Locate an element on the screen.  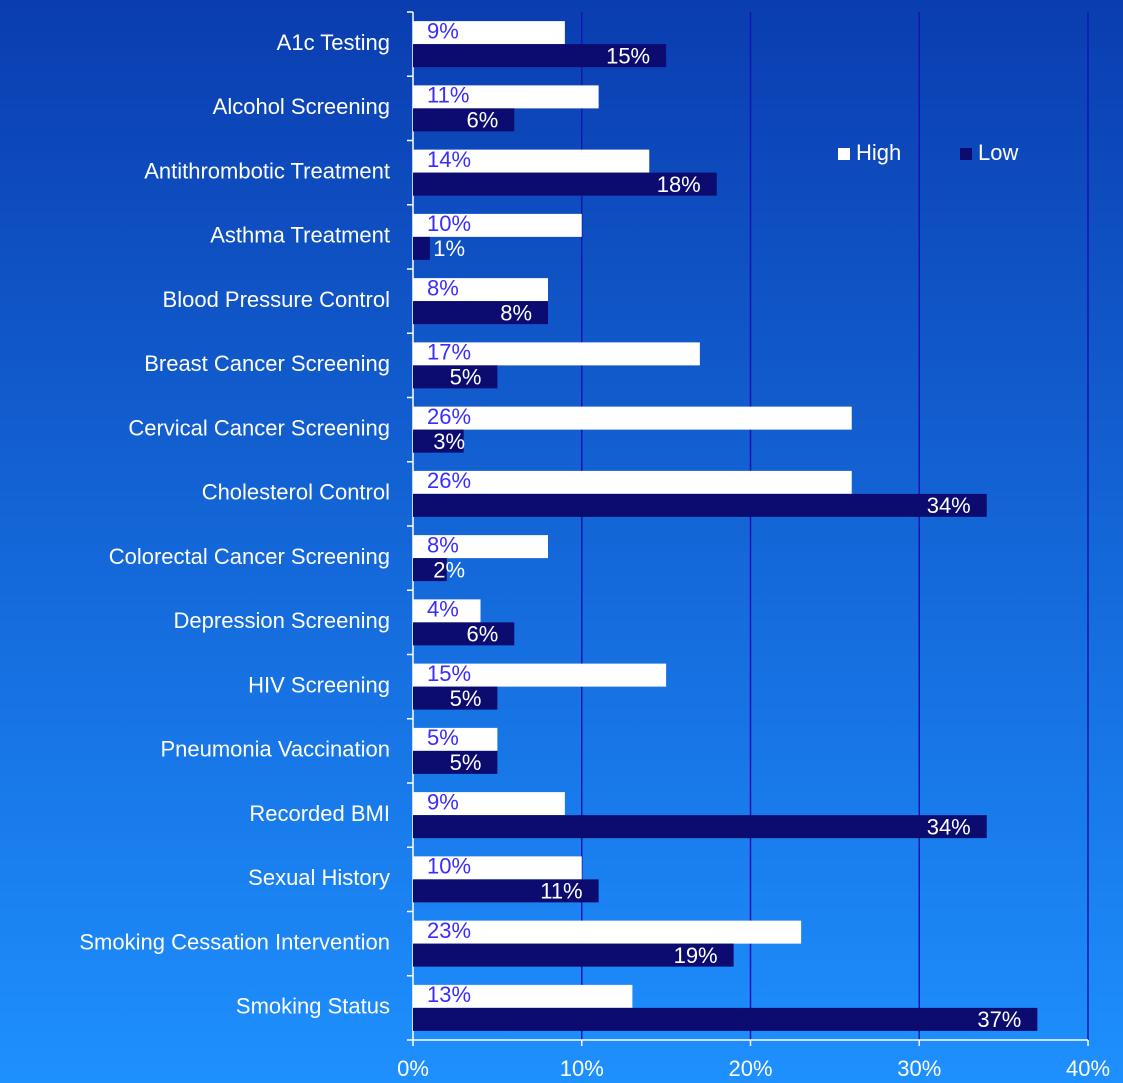
value-label: 2% is located at coordinates (449, 569).